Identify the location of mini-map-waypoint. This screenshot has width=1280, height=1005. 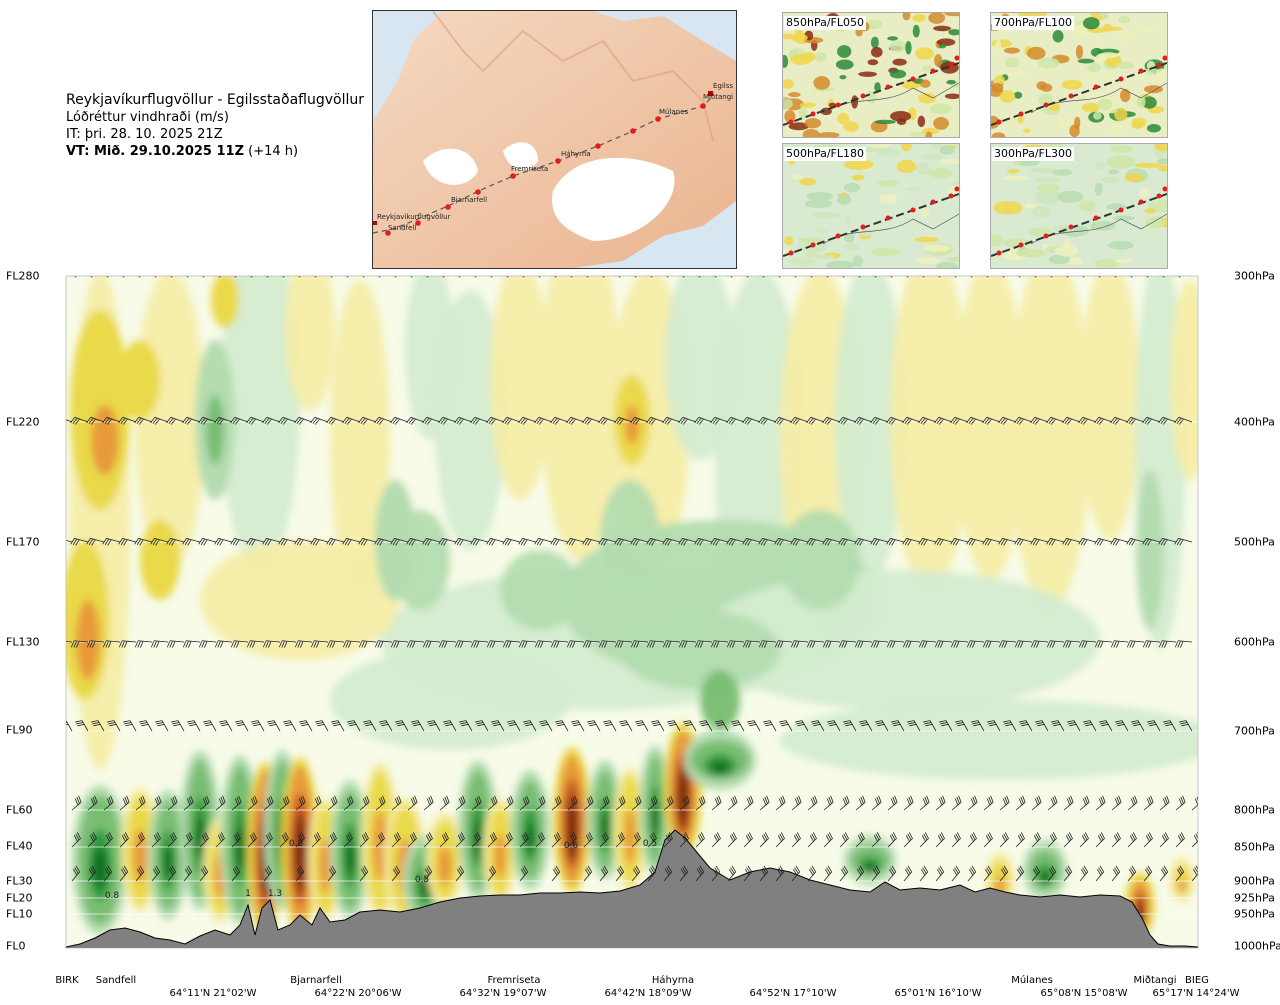
(1159, 65).